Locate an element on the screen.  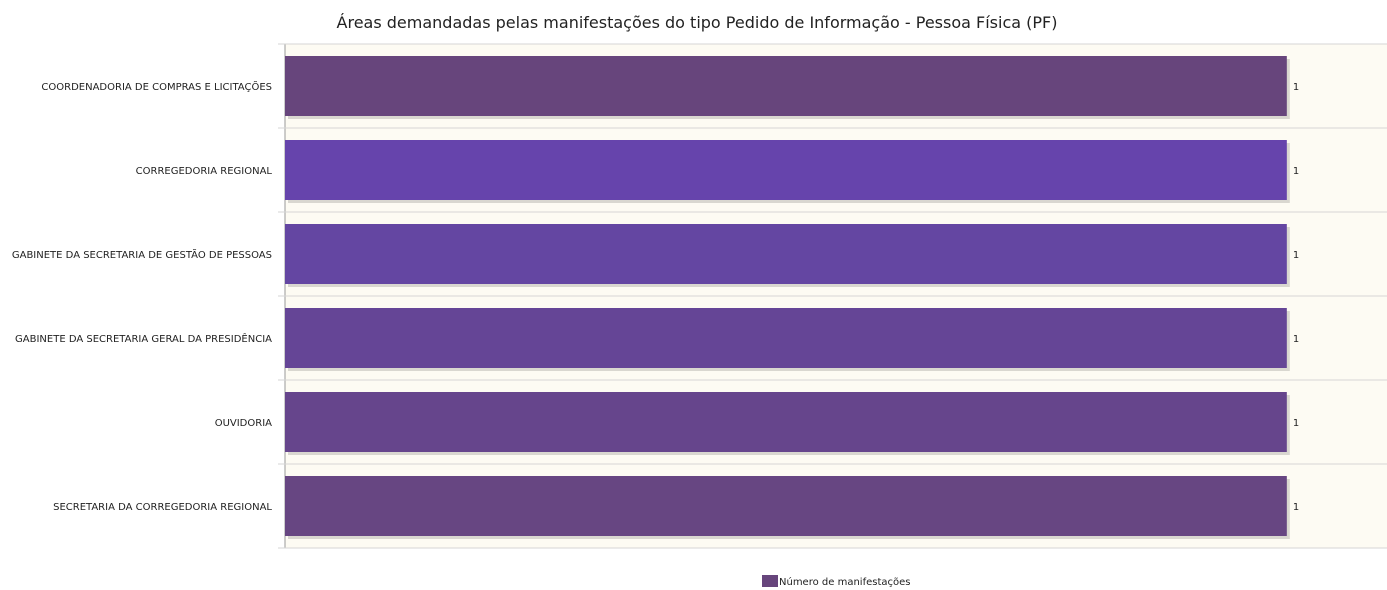
category-label: OUVIDORIA is located at coordinates (243, 423).